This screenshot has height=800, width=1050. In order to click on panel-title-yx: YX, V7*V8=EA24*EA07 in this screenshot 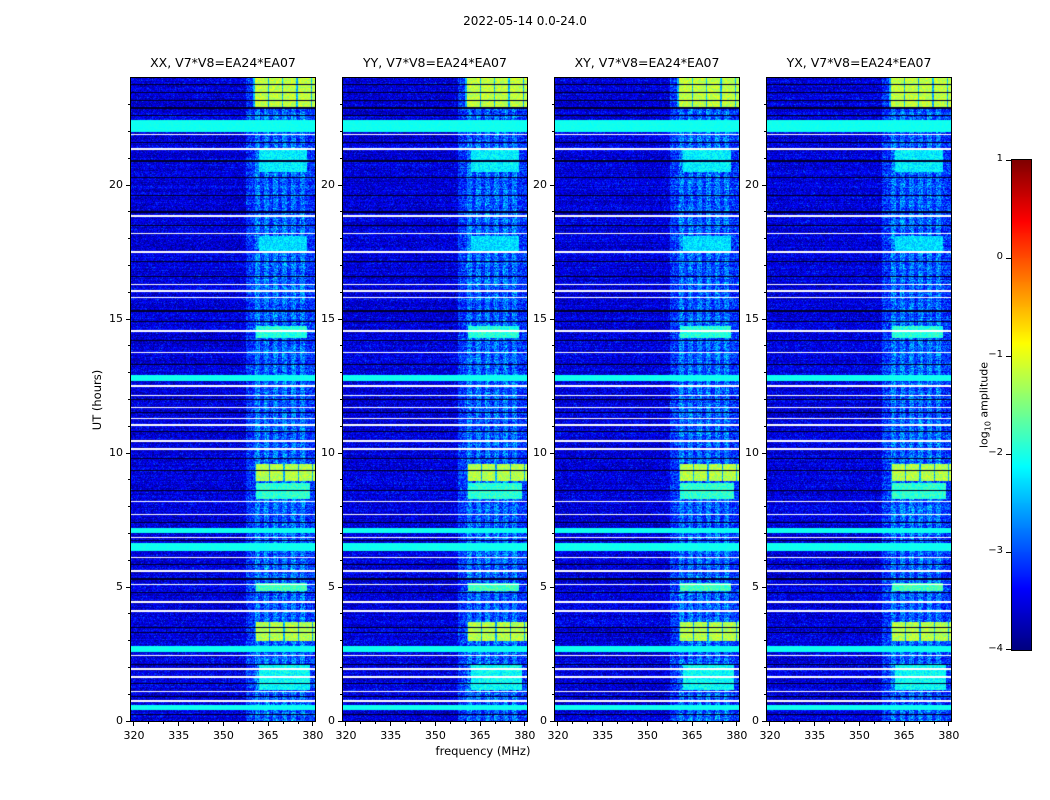, I will do `click(859, 62)`.